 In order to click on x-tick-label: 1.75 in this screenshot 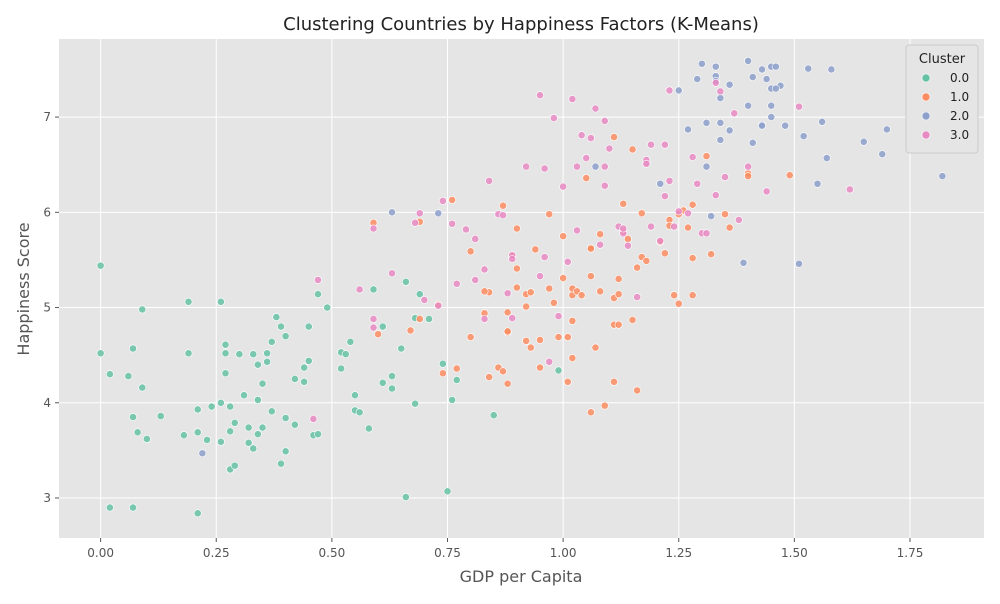, I will do `click(910, 553)`.